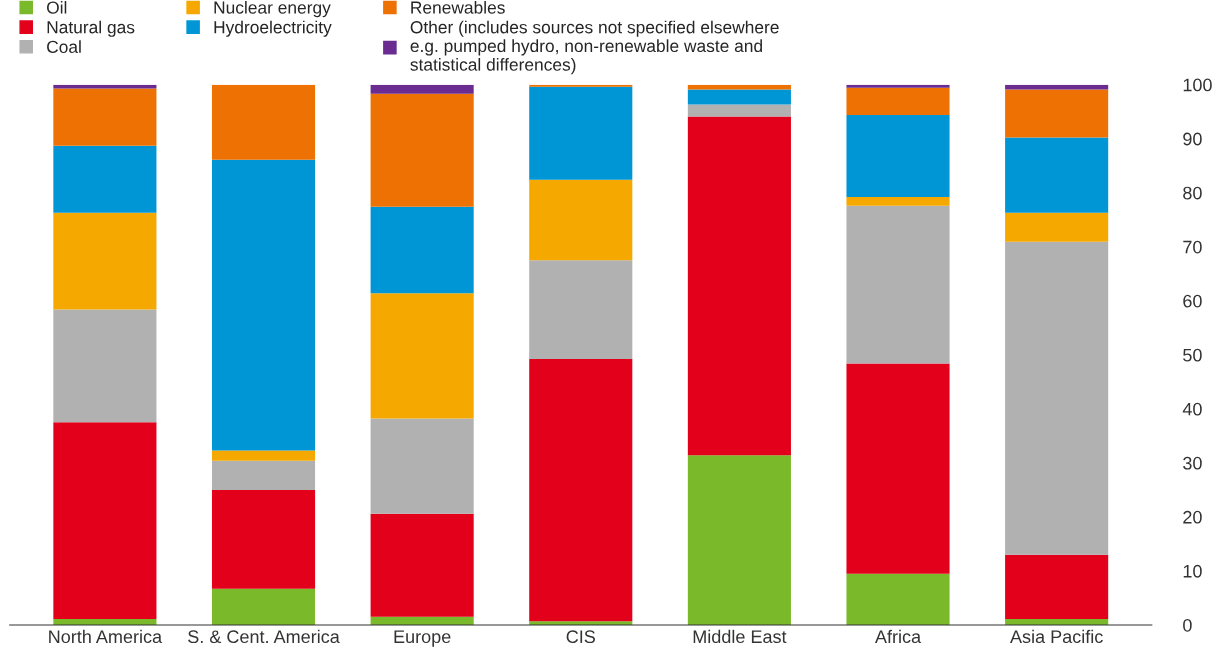 The height and width of the screenshot is (651, 1215). I want to click on y-tick-label: 10, so click(1192, 571).